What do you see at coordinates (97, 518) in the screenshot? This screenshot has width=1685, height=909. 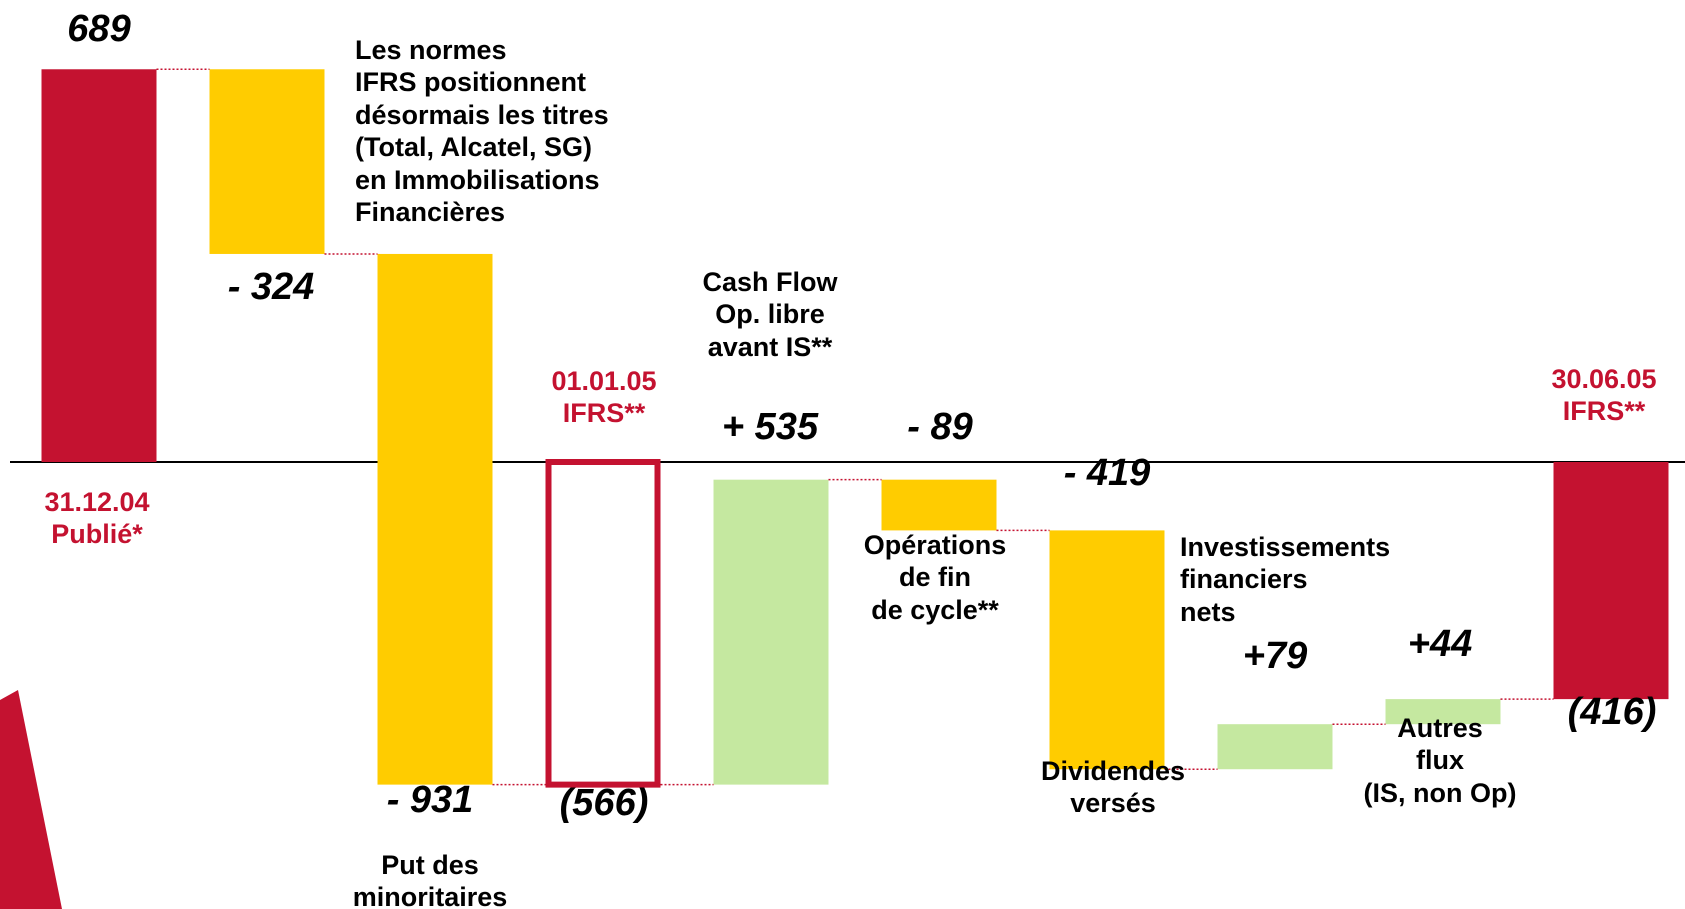 I see `category-label: 31.12.04 Publié*` at bounding box center [97, 518].